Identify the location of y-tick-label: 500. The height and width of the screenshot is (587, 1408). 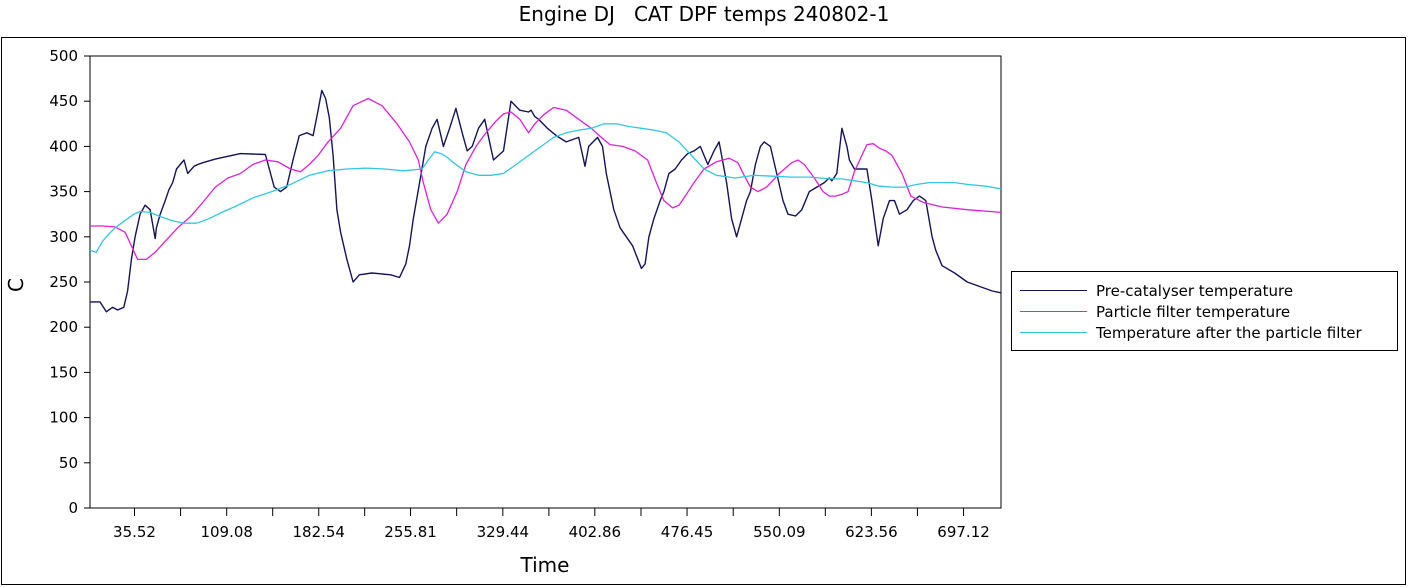
(63, 56).